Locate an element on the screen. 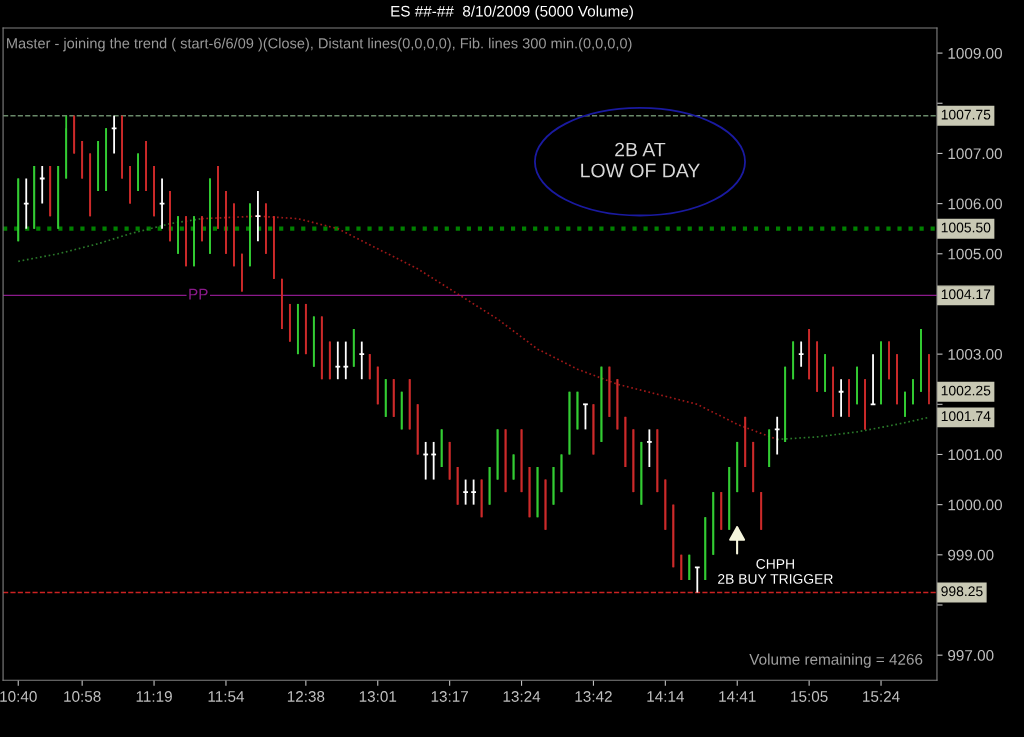 The height and width of the screenshot is (737, 1024). y-tick-label: 1003.00 is located at coordinates (975, 354).